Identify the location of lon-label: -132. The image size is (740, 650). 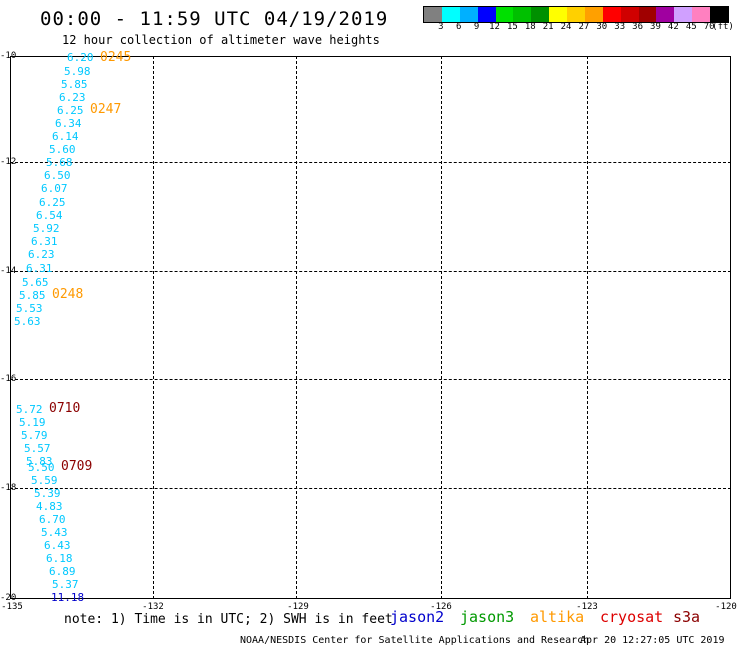
(153, 607).